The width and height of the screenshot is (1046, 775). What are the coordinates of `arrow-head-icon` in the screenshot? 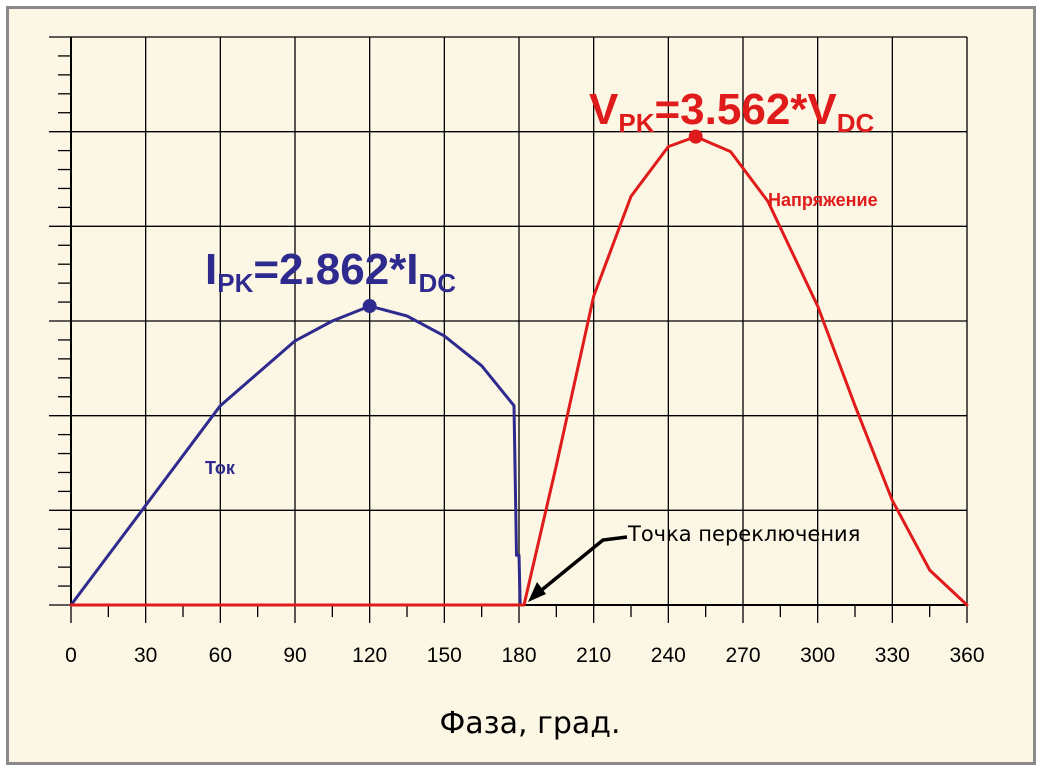 It's located at (537, 592).